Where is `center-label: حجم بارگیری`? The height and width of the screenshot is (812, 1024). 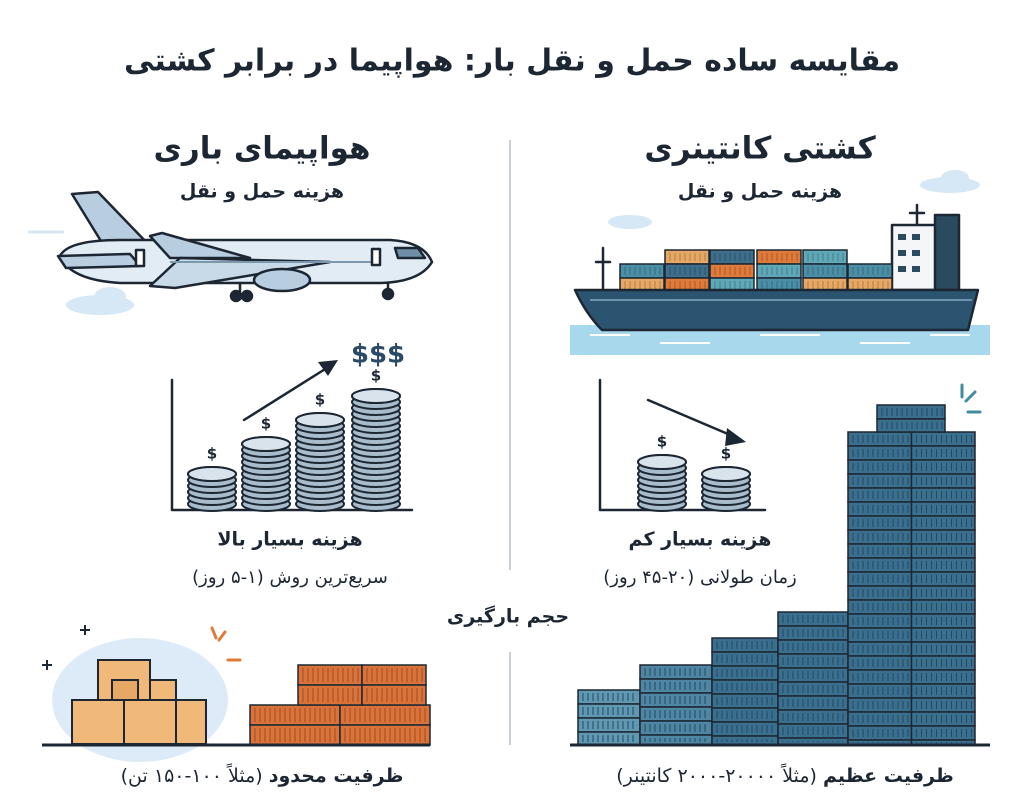
center-label: حجم بارگیری is located at coordinates (508, 616).